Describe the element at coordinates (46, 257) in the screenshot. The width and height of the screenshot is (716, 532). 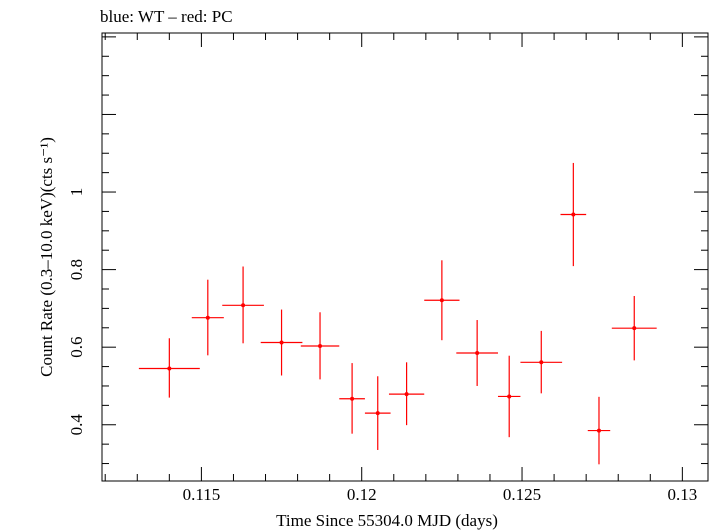
I see `y-axis-label: Count Rate (0.3–10.0 keV)(cts s⁻¹)` at that location.